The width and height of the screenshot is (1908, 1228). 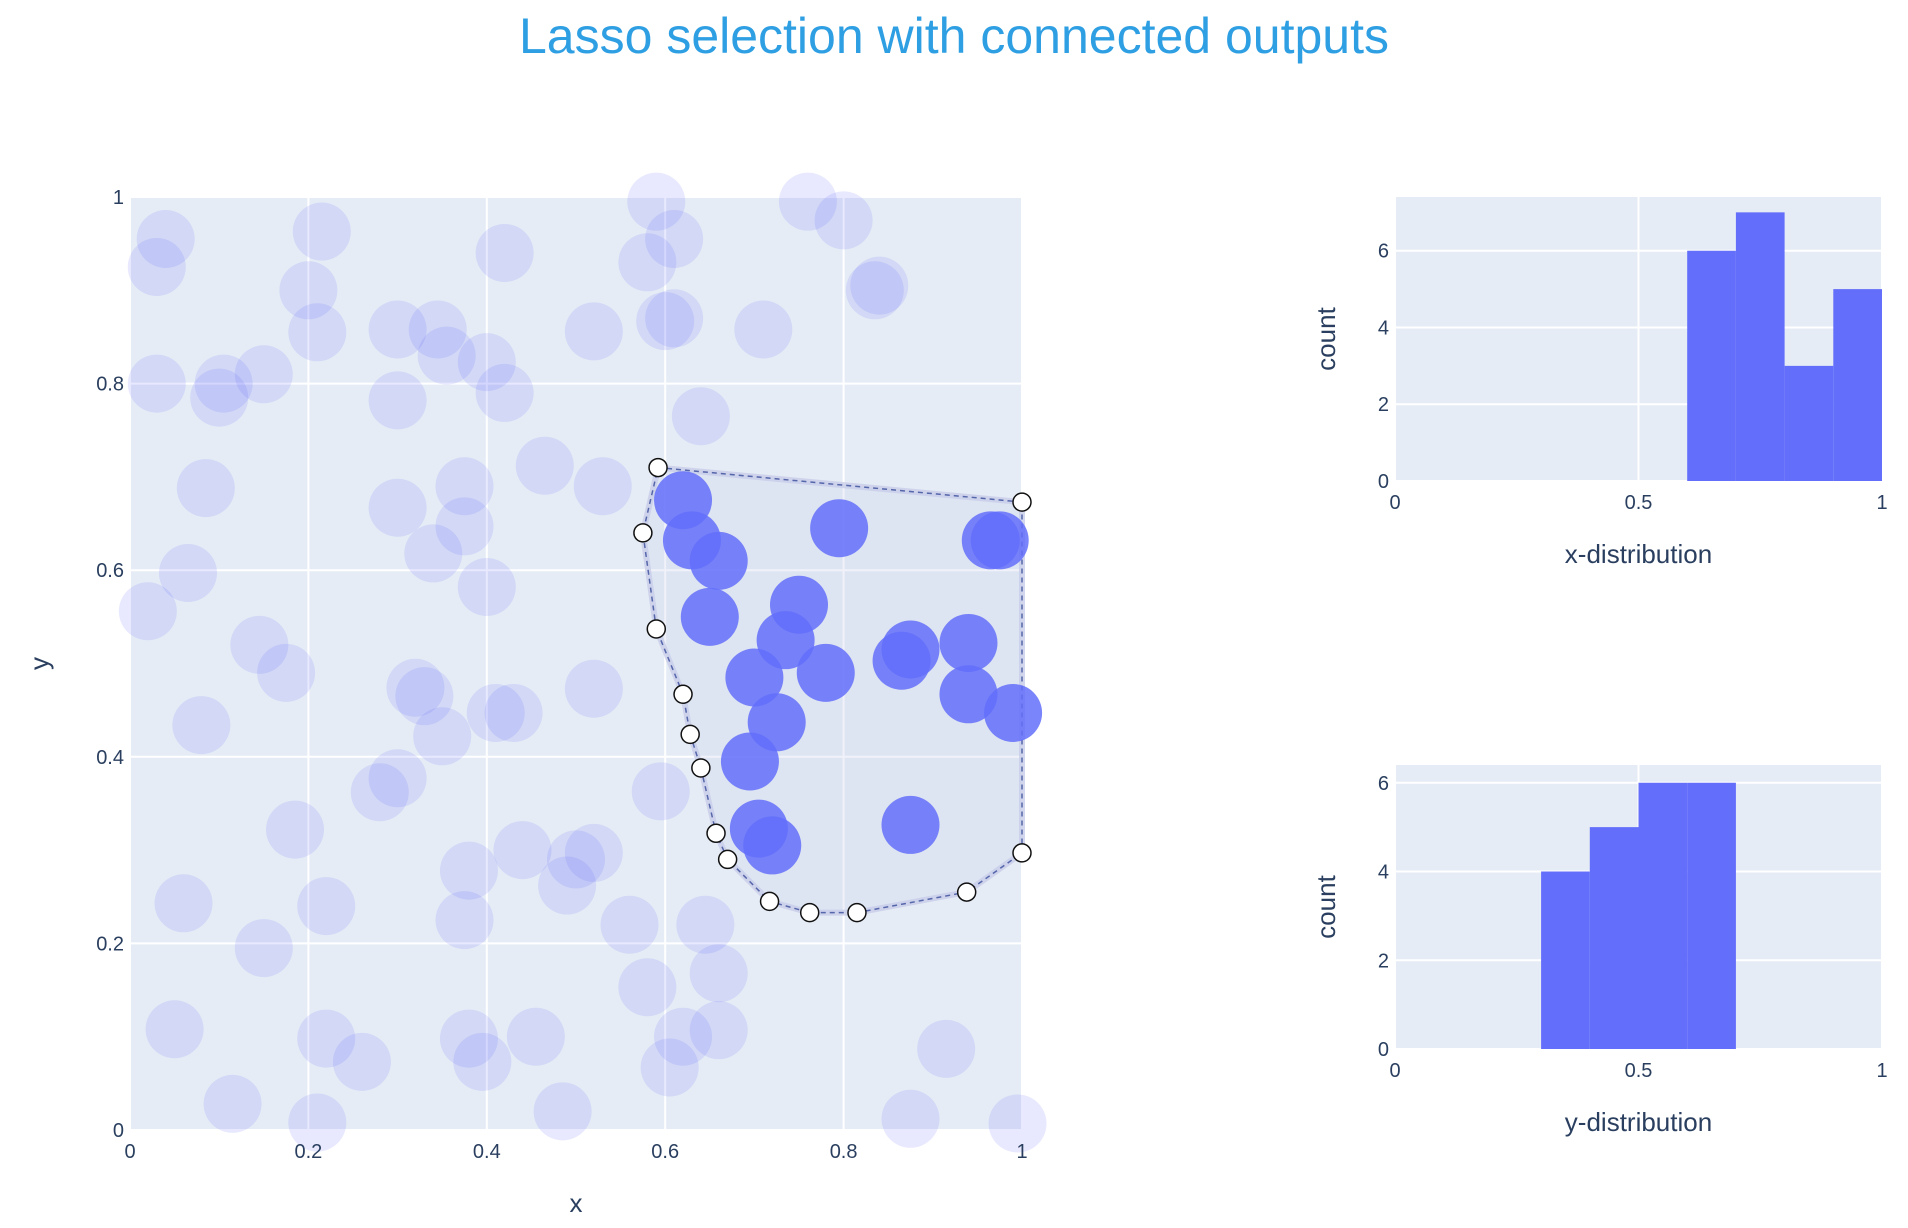 I want to click on y-histogram-panel: 0 2 4 6 0 0.5 1 y-distribution count, so click(x=1599, y=951).